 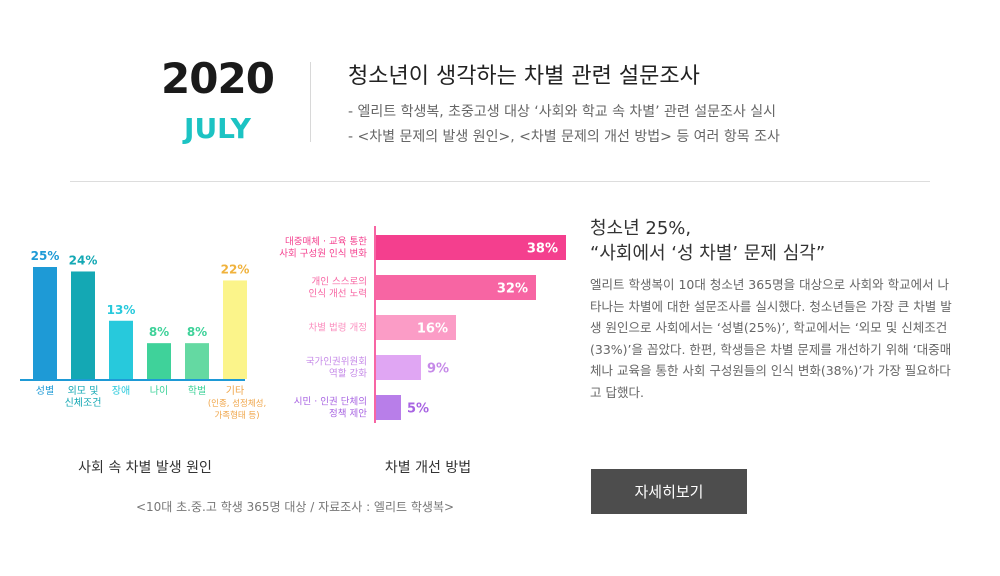 What do you see at coordinates (310, 102) in the screenshot?
I see `header-divider` at bounding box center [310, 102].